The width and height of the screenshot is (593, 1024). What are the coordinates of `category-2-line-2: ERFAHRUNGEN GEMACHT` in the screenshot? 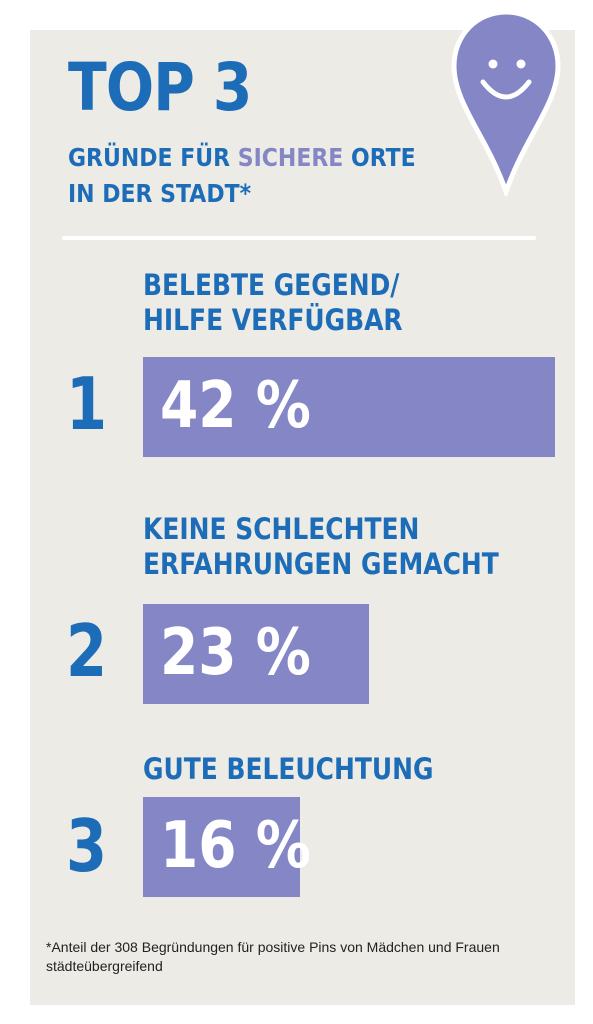 It's located at (321, 563).